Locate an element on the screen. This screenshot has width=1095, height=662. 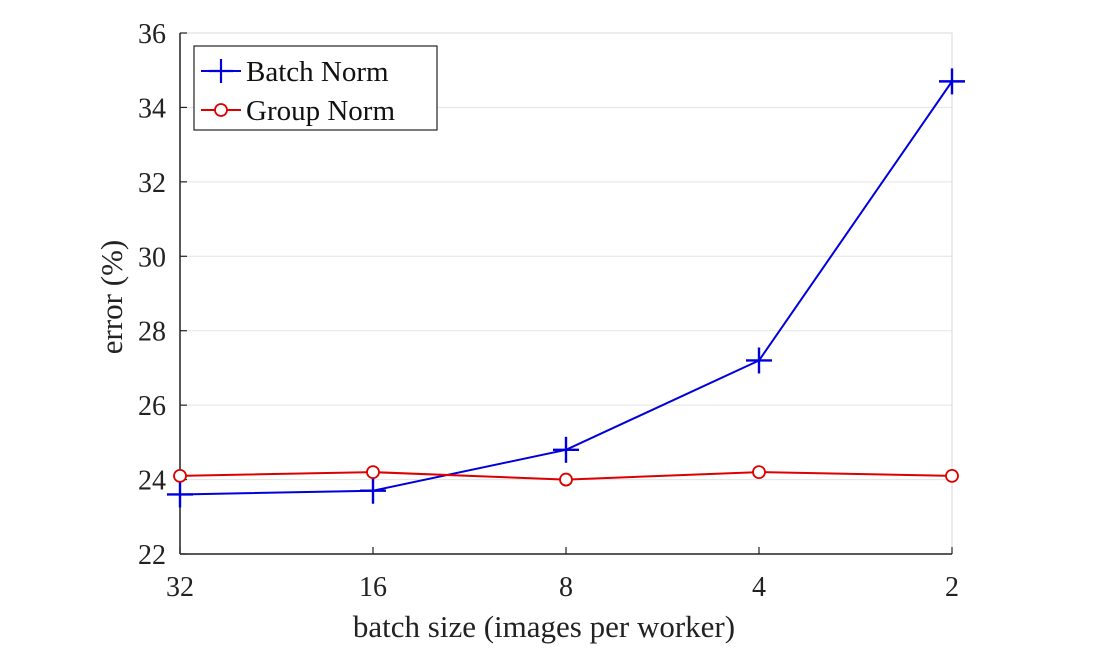
legend: Batch Norm Group Norm is located at coordinates (315, 88).